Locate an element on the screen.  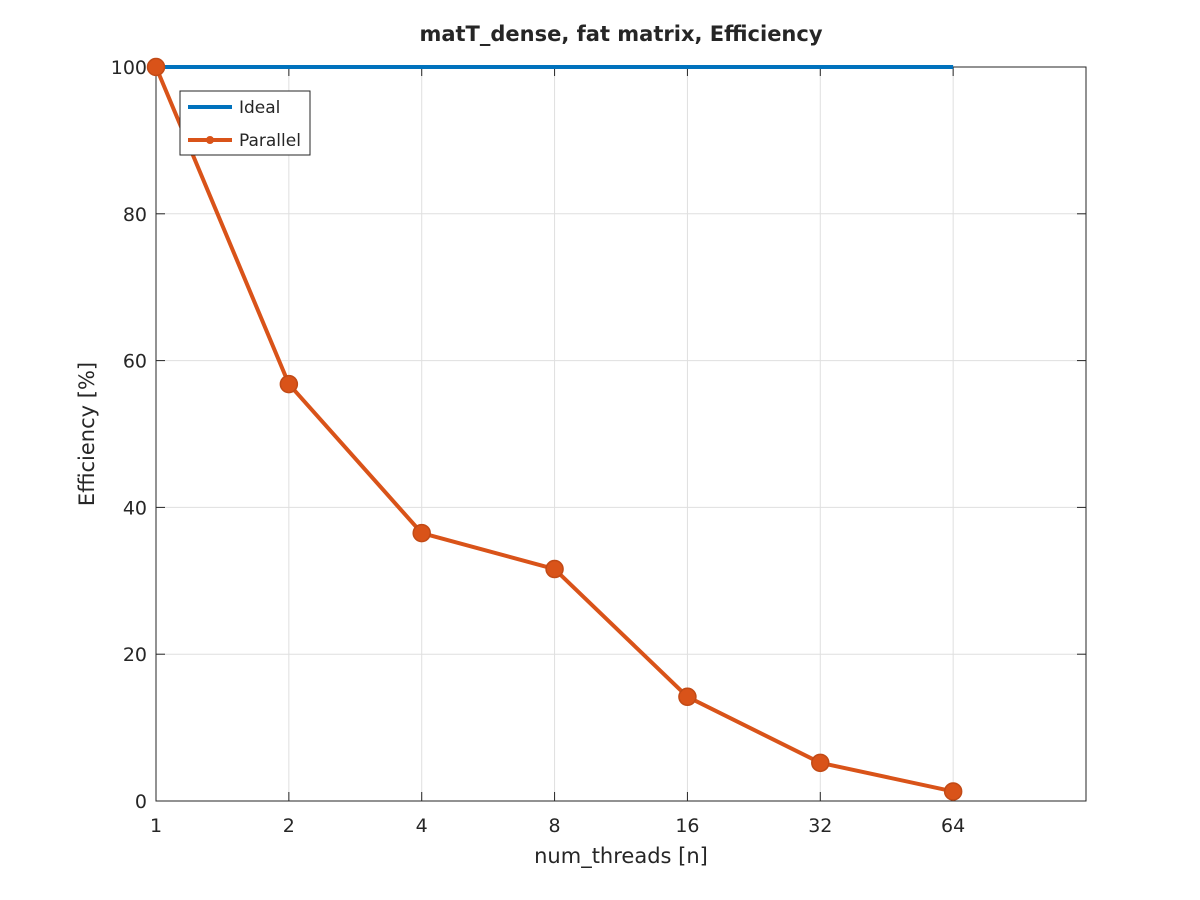
x-tick-label: 1 is located at coordinates (156, 826).